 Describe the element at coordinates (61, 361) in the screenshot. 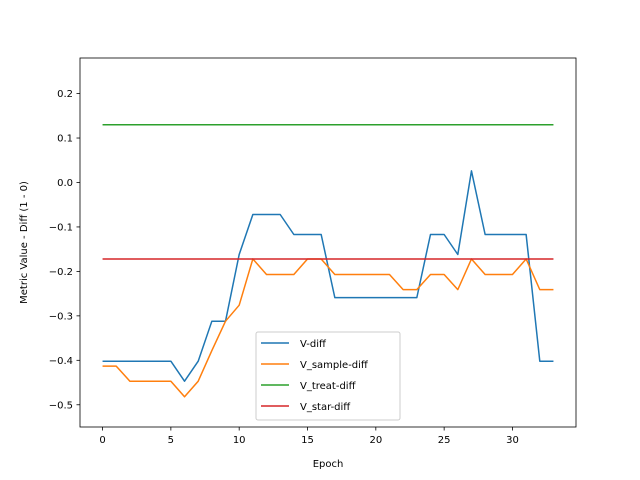

I see `y-tick-label: −0.4` at that location.